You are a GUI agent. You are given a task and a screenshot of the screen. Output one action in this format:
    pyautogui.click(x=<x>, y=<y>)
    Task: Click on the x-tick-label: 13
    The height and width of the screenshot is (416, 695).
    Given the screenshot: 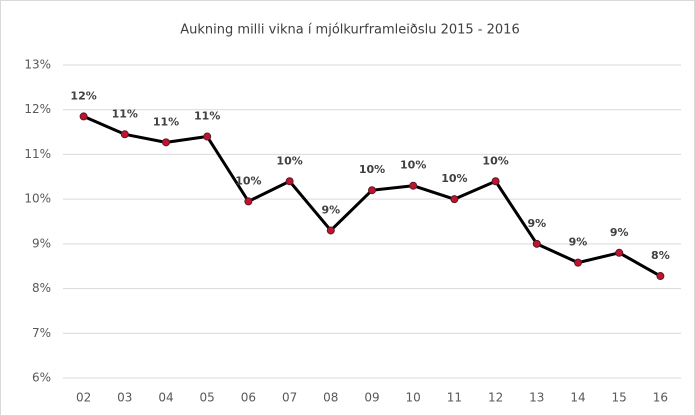 What is the action you would take?
    pyautogui.click(x=536, y=398)
    